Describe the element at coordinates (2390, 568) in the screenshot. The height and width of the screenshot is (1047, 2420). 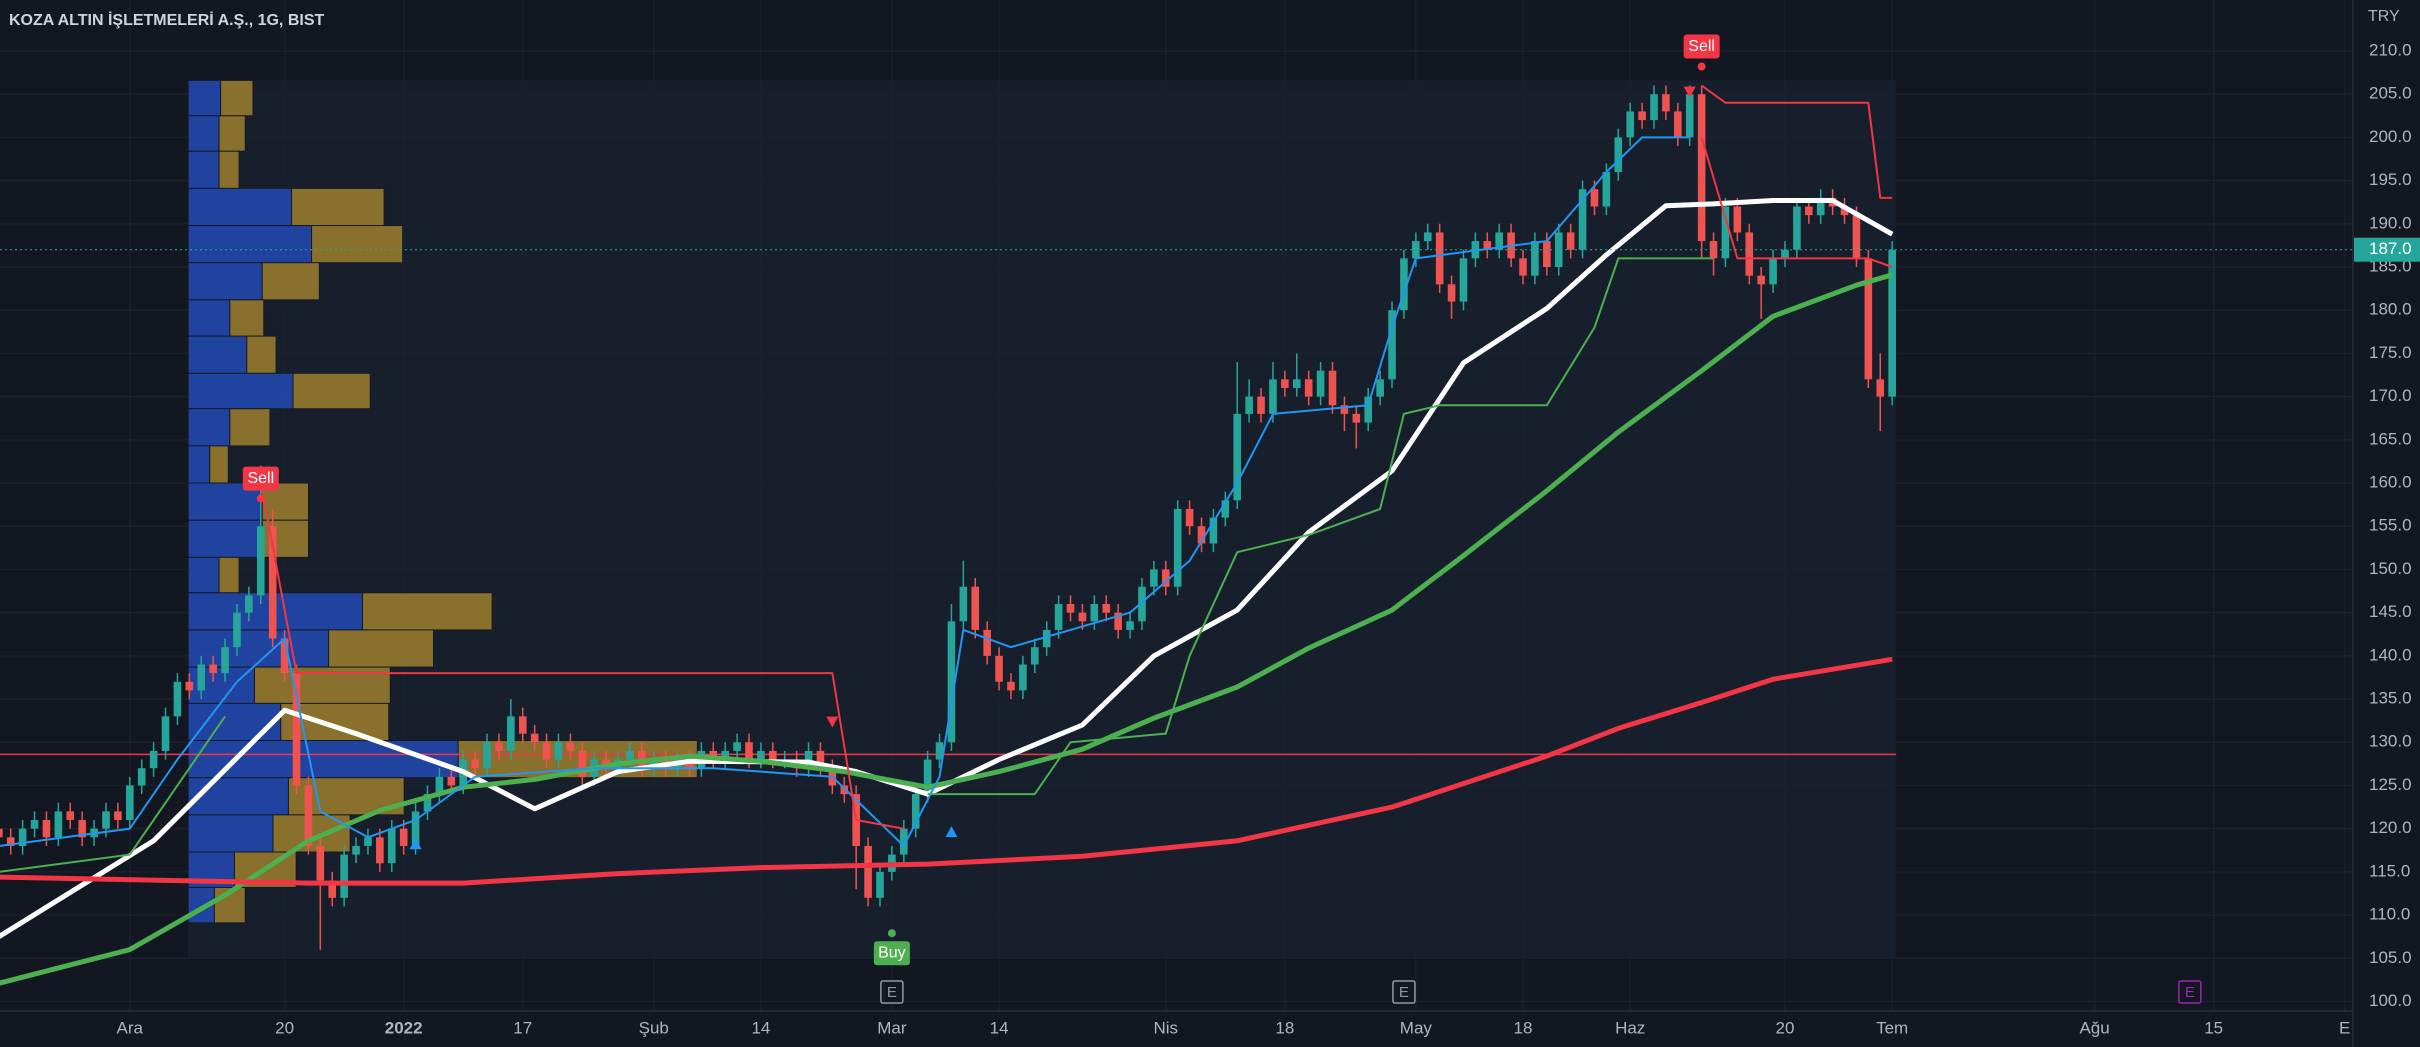
I see `y-tick-label: 150.0` at that location.